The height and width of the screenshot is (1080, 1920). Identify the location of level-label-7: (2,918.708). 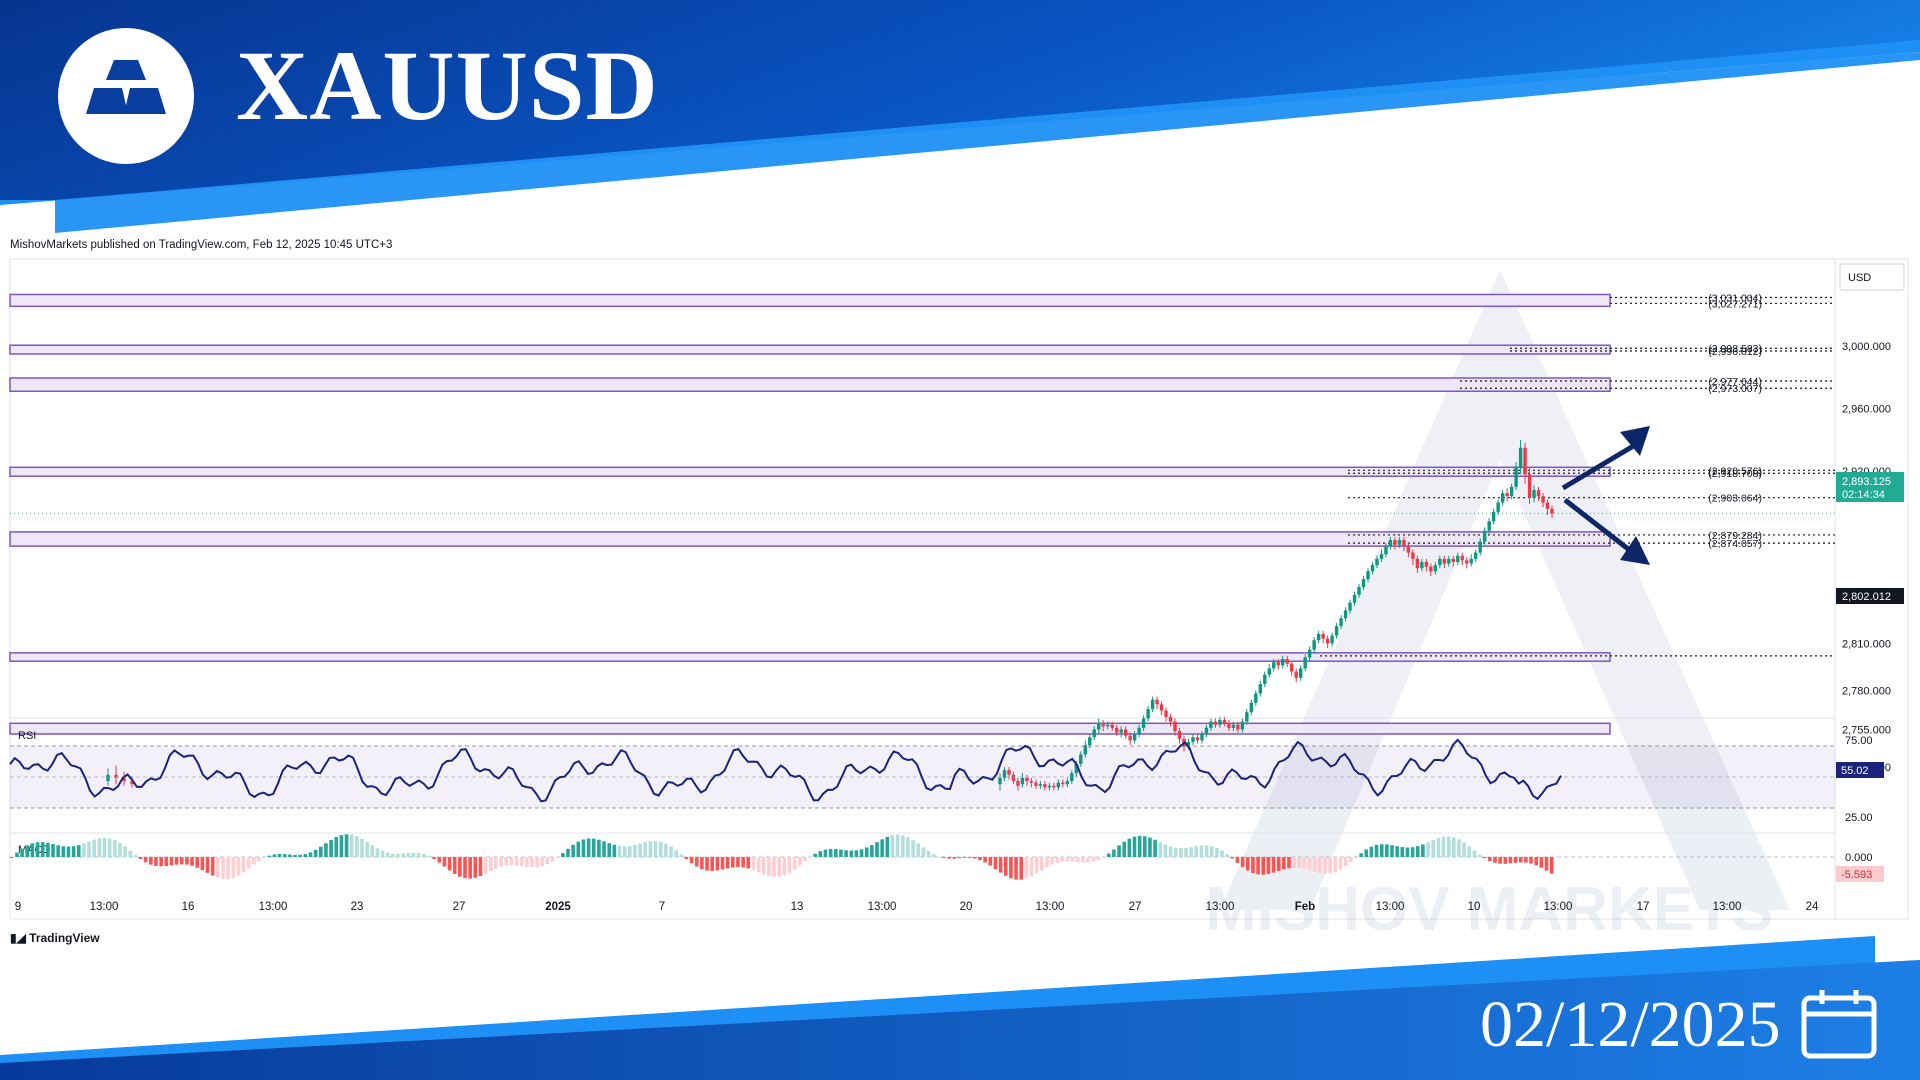
(1735, 474).